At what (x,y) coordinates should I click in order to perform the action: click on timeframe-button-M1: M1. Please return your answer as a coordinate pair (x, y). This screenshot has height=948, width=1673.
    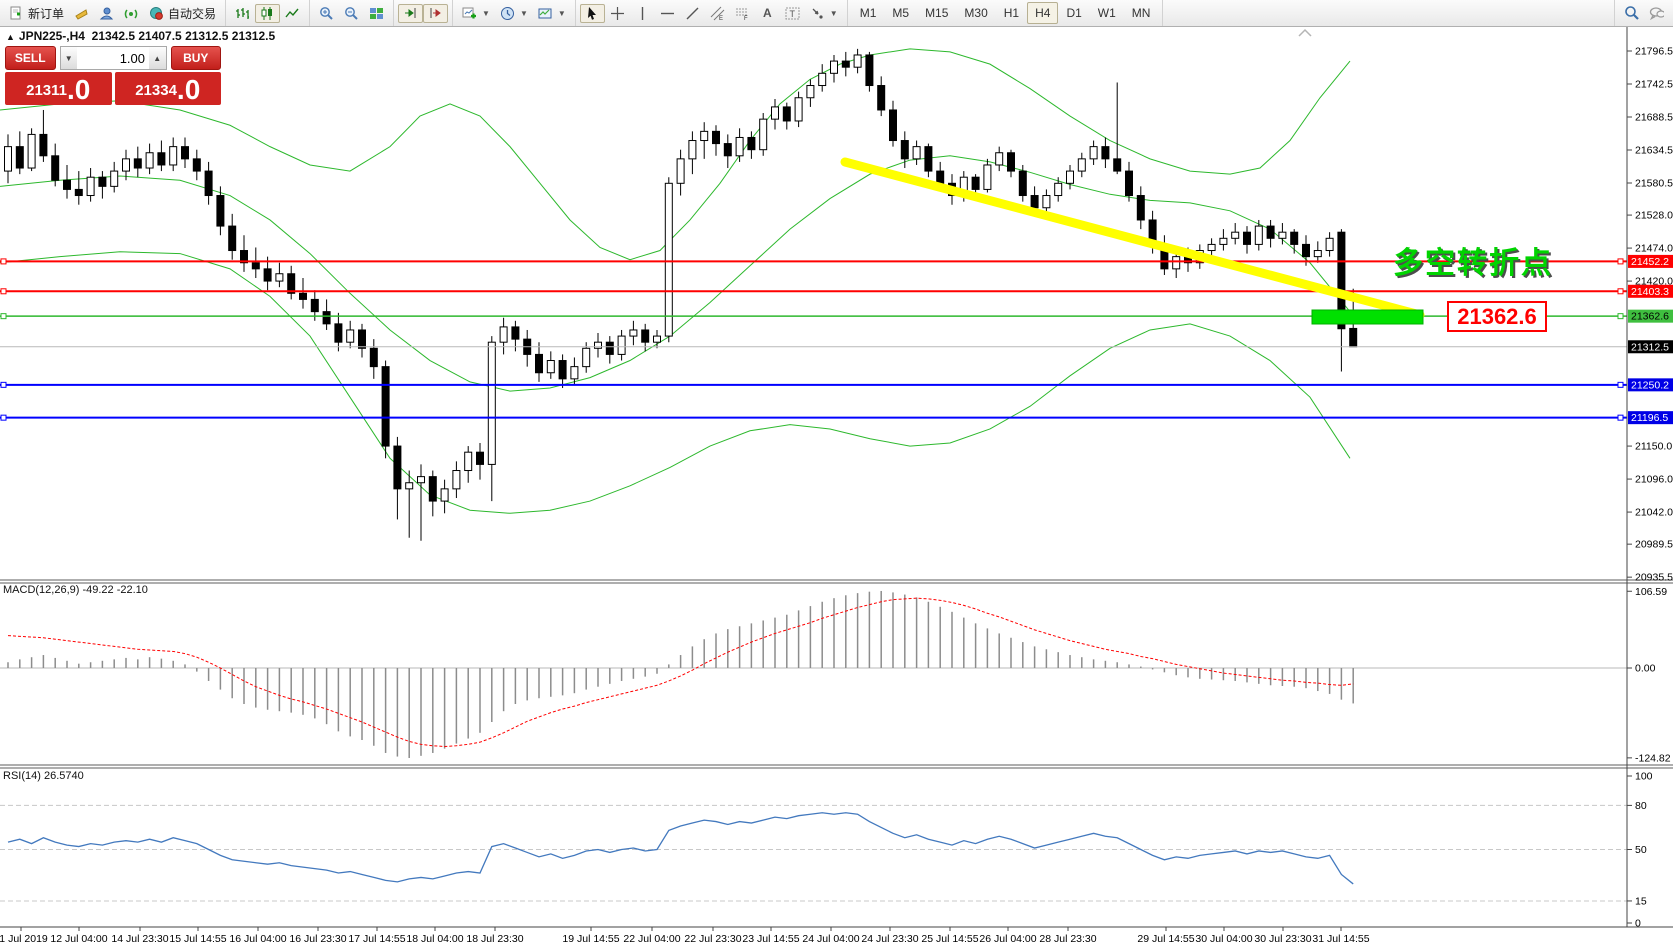
    Looking at the image, I should click on (868, 13).